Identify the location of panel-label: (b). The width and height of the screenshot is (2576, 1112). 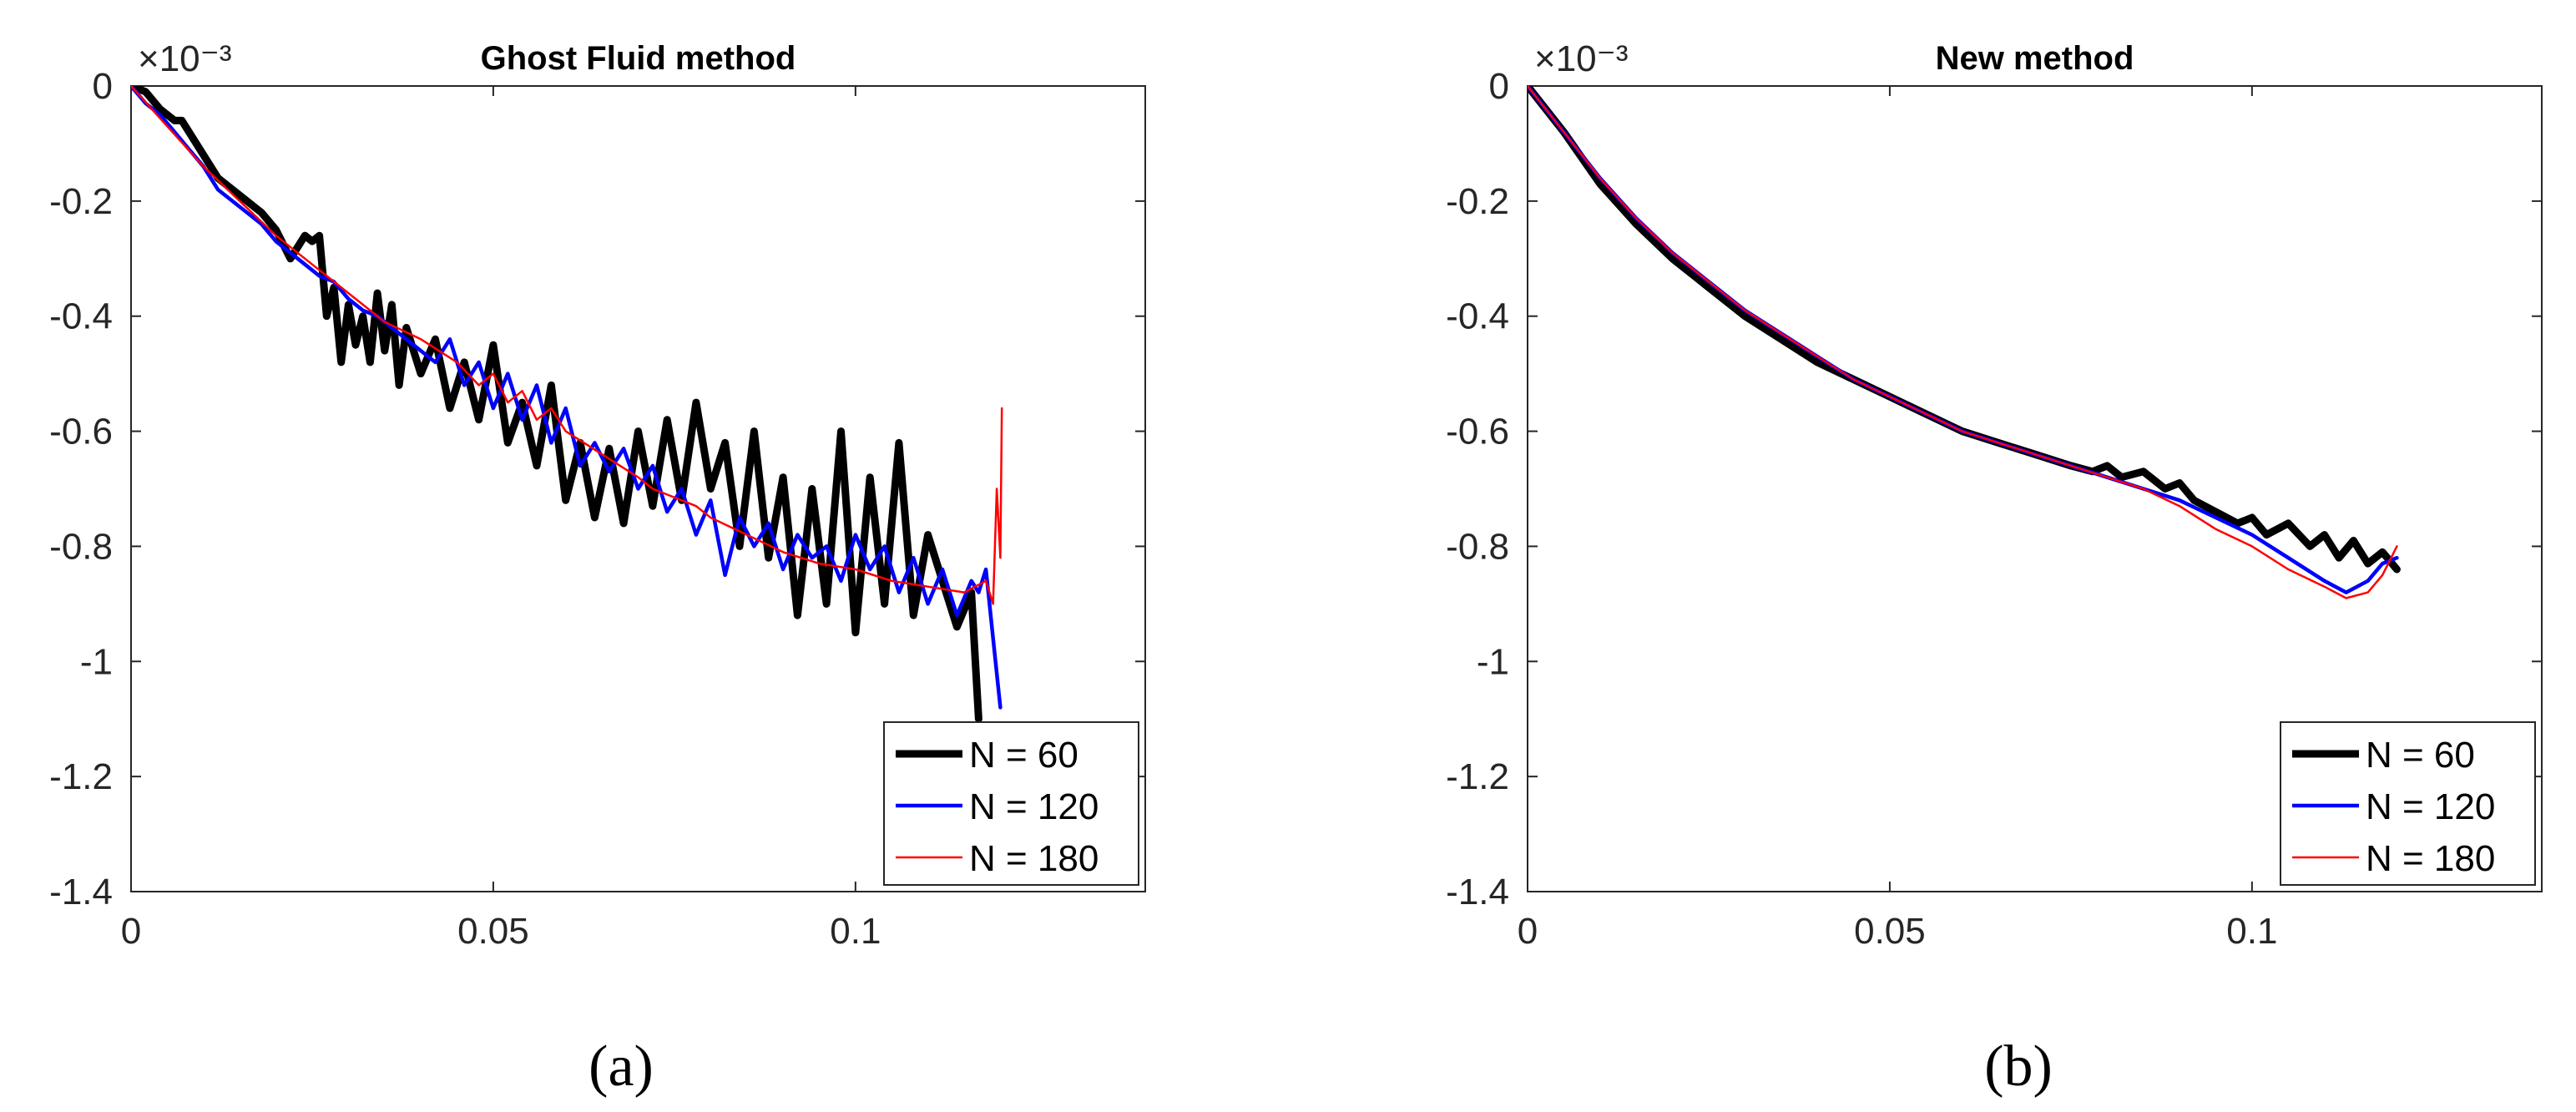
(2018, 1066).